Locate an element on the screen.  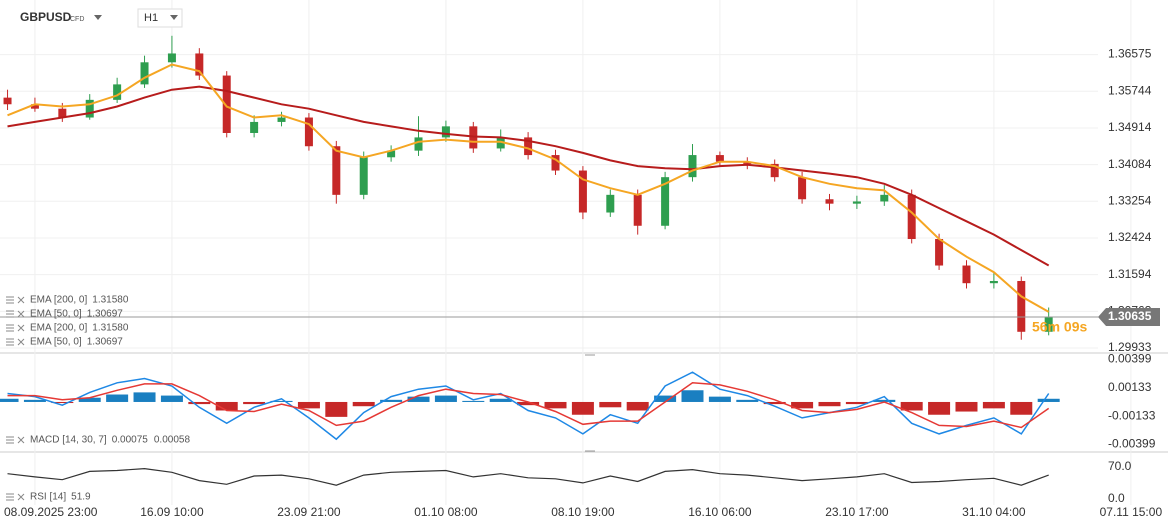
x-tick-label: 07.11 15:00 is located at coordinates (1131, 512).